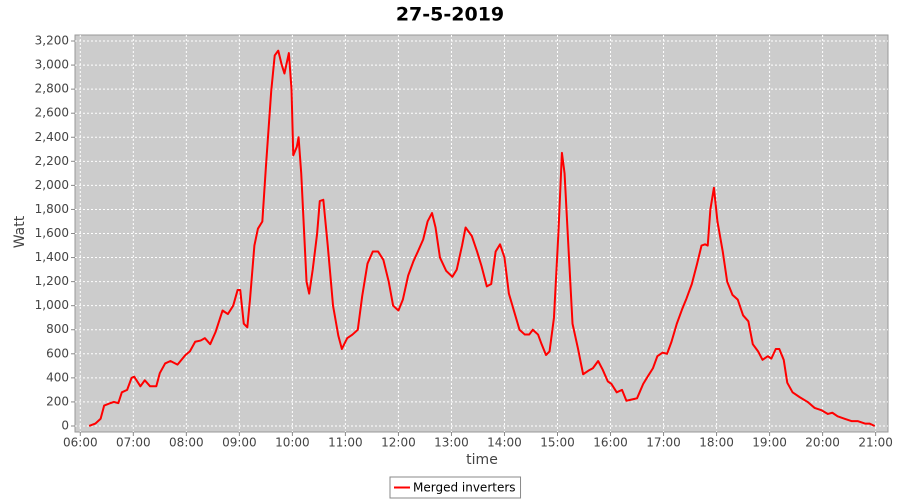  Describe the element at coordinates (57, 401) in the screenshot. I see `y-tick-label: 200` at that location.